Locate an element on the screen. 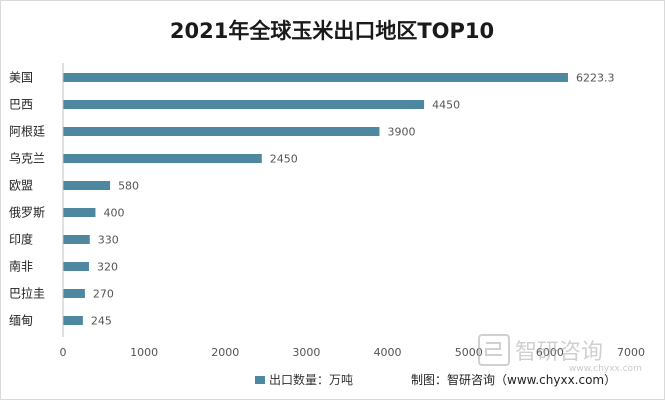  value-label: 2450 is located at coordinates (284, 159).